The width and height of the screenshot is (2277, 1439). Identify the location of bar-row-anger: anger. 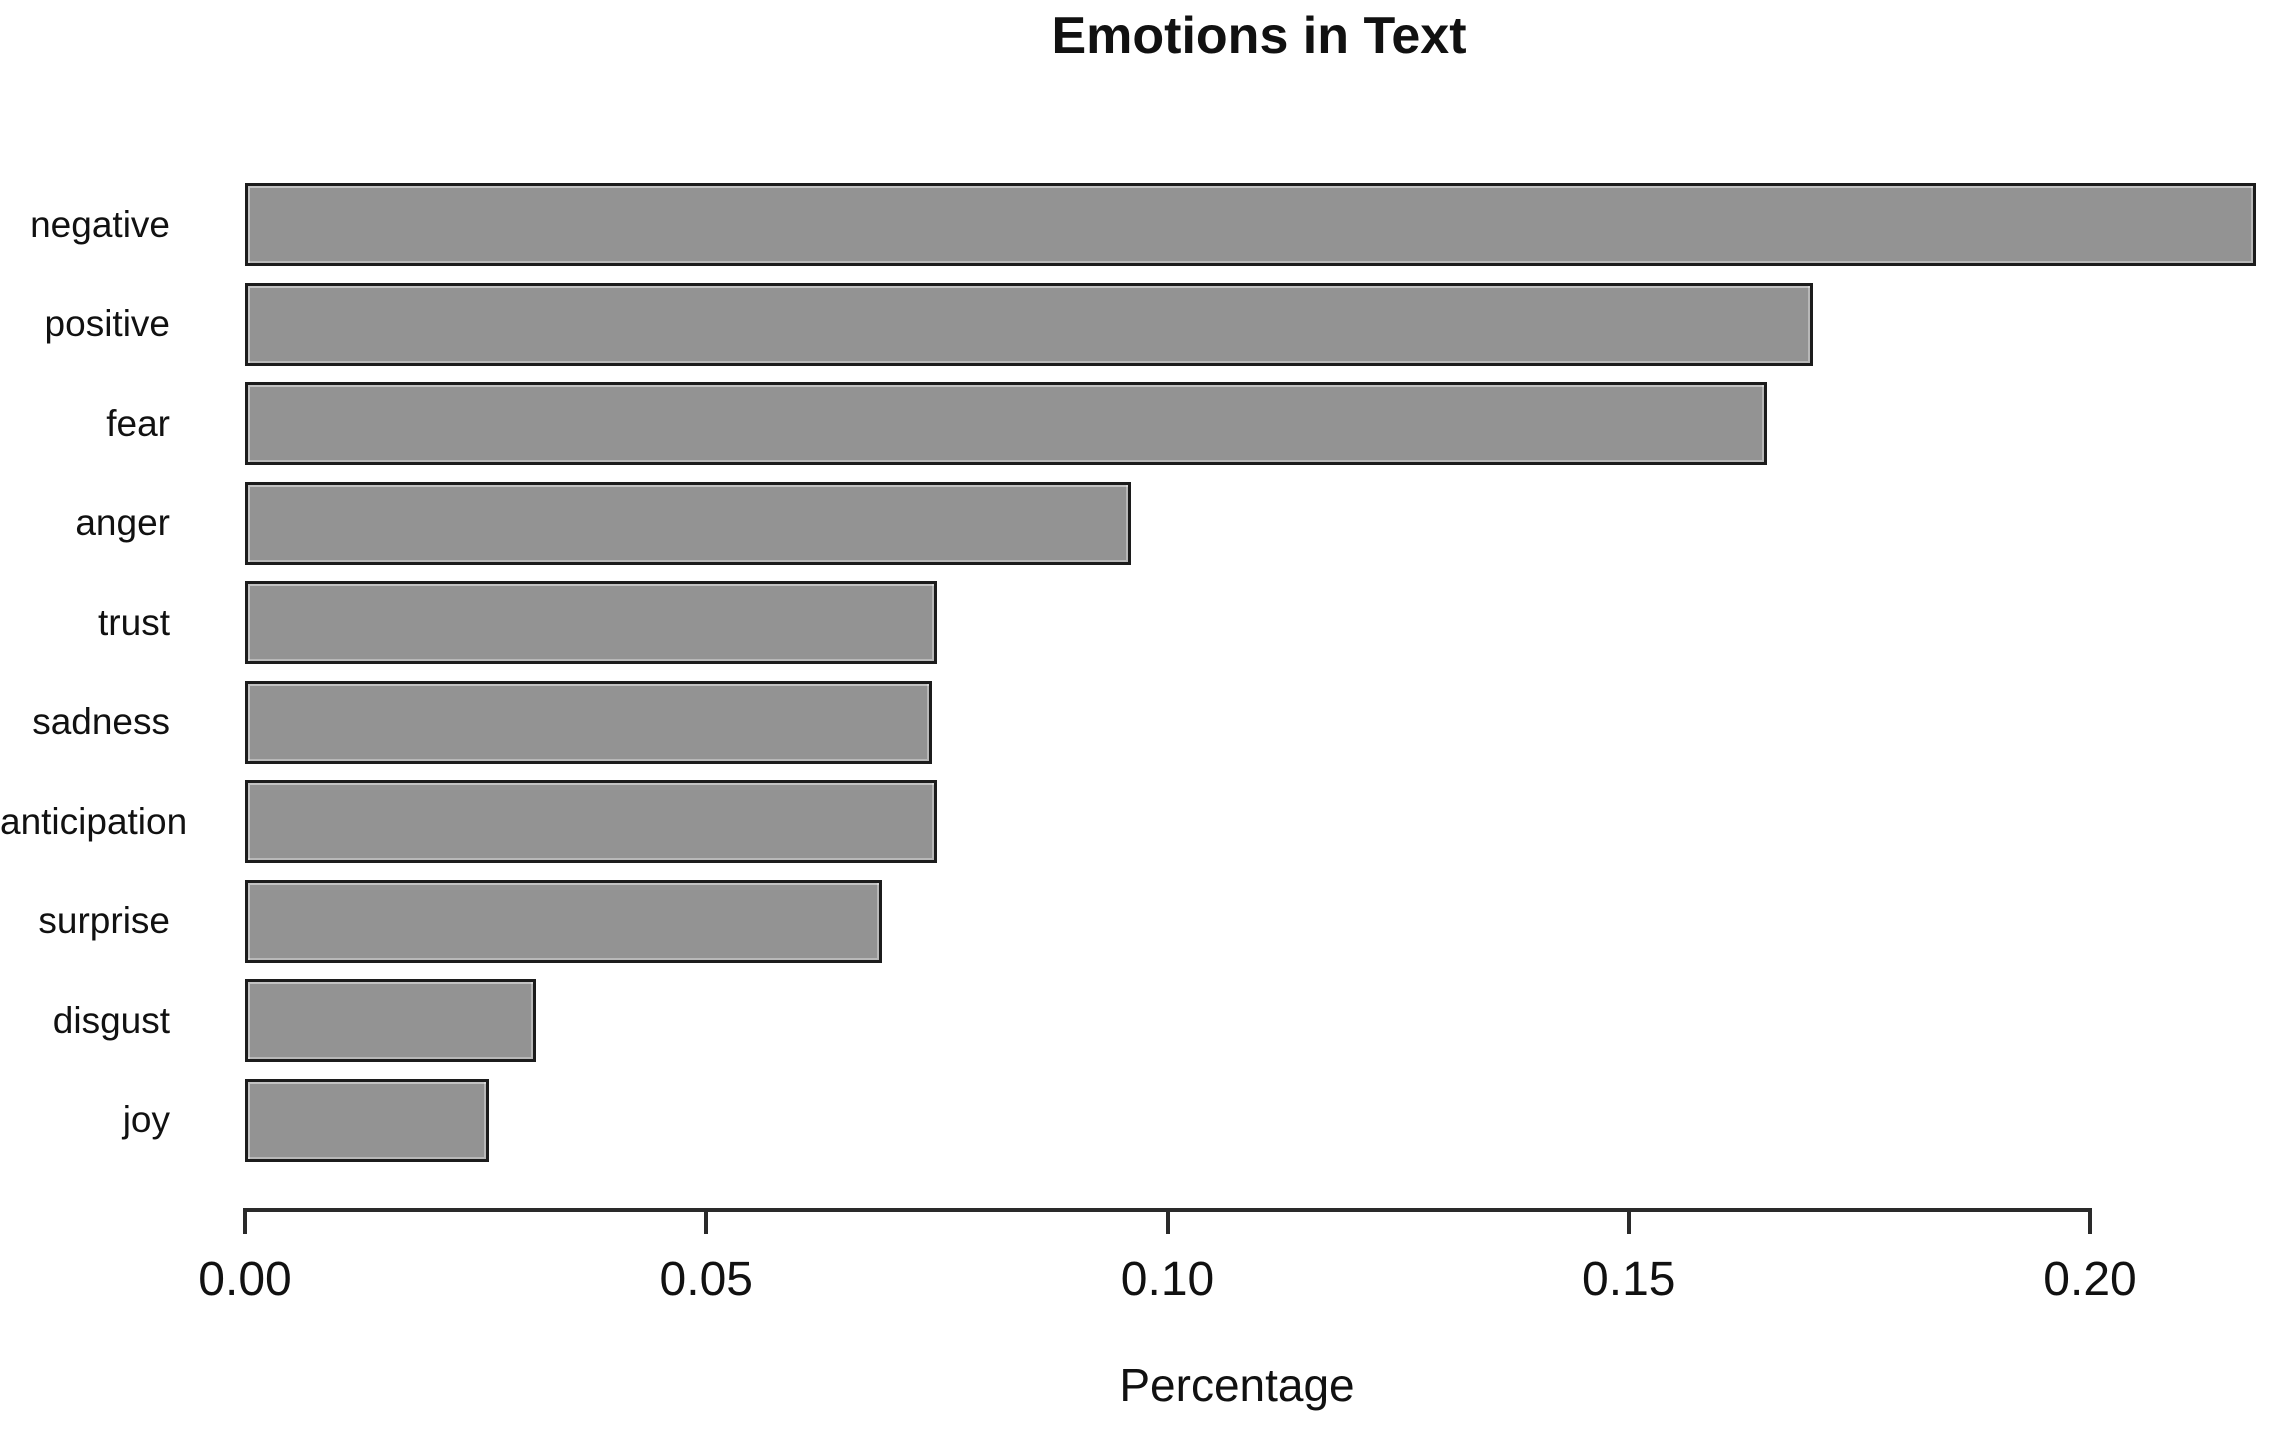
(1138, 523).